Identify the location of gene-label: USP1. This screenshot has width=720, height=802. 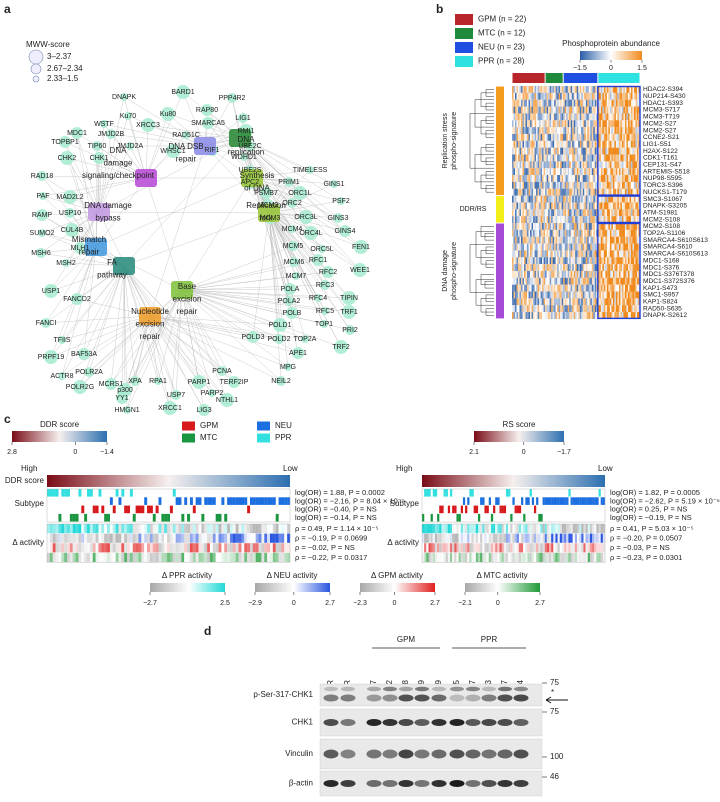
(51, 291).